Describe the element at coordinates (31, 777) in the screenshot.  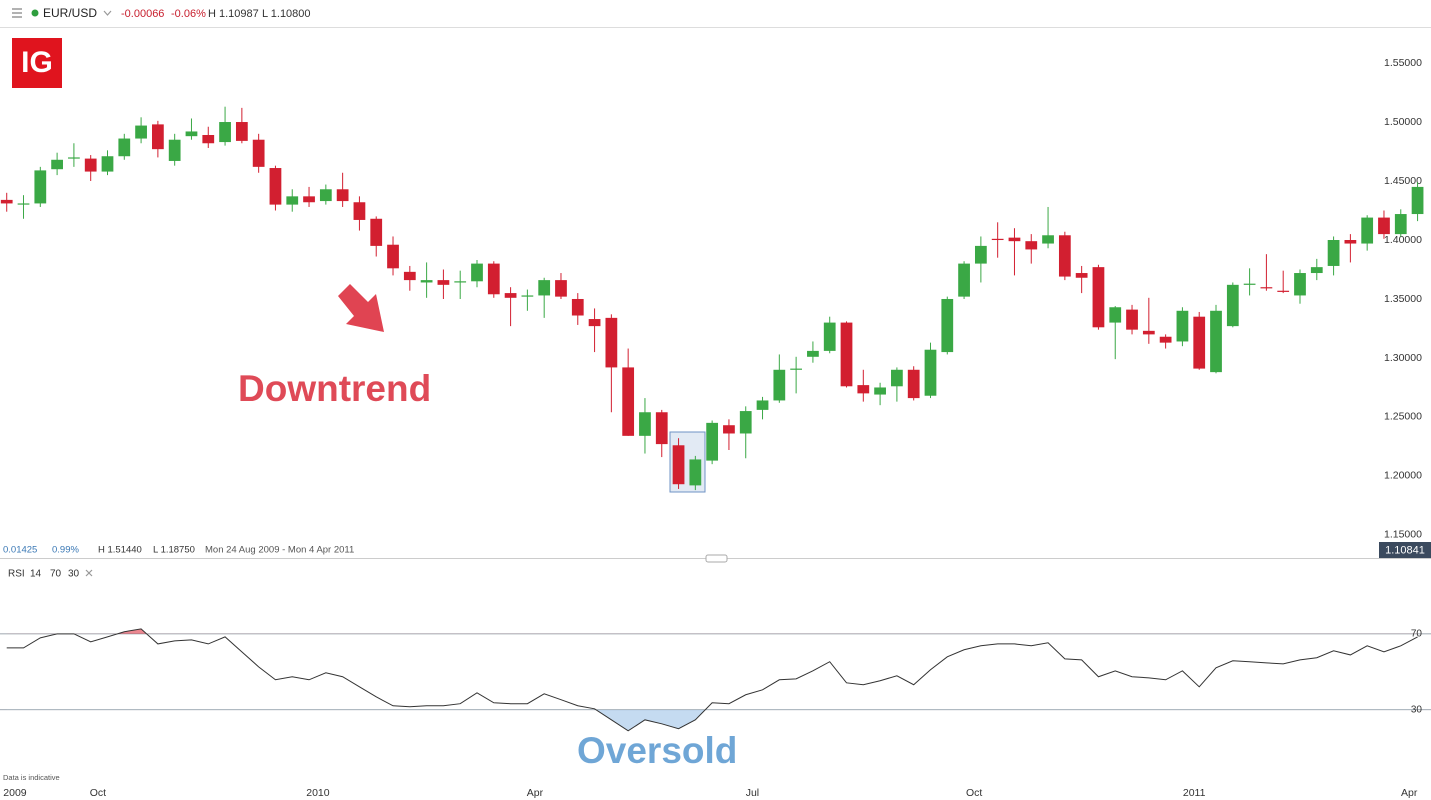
I see `note: Data is indicative` at that location.